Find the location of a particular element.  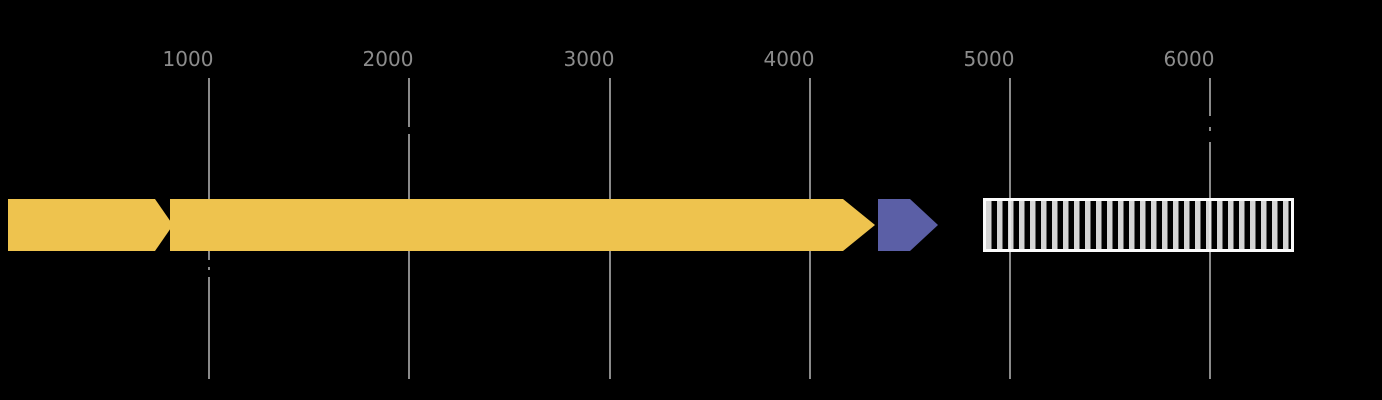

axis-tick-label: 5000 is located at coordinates (989, 59).